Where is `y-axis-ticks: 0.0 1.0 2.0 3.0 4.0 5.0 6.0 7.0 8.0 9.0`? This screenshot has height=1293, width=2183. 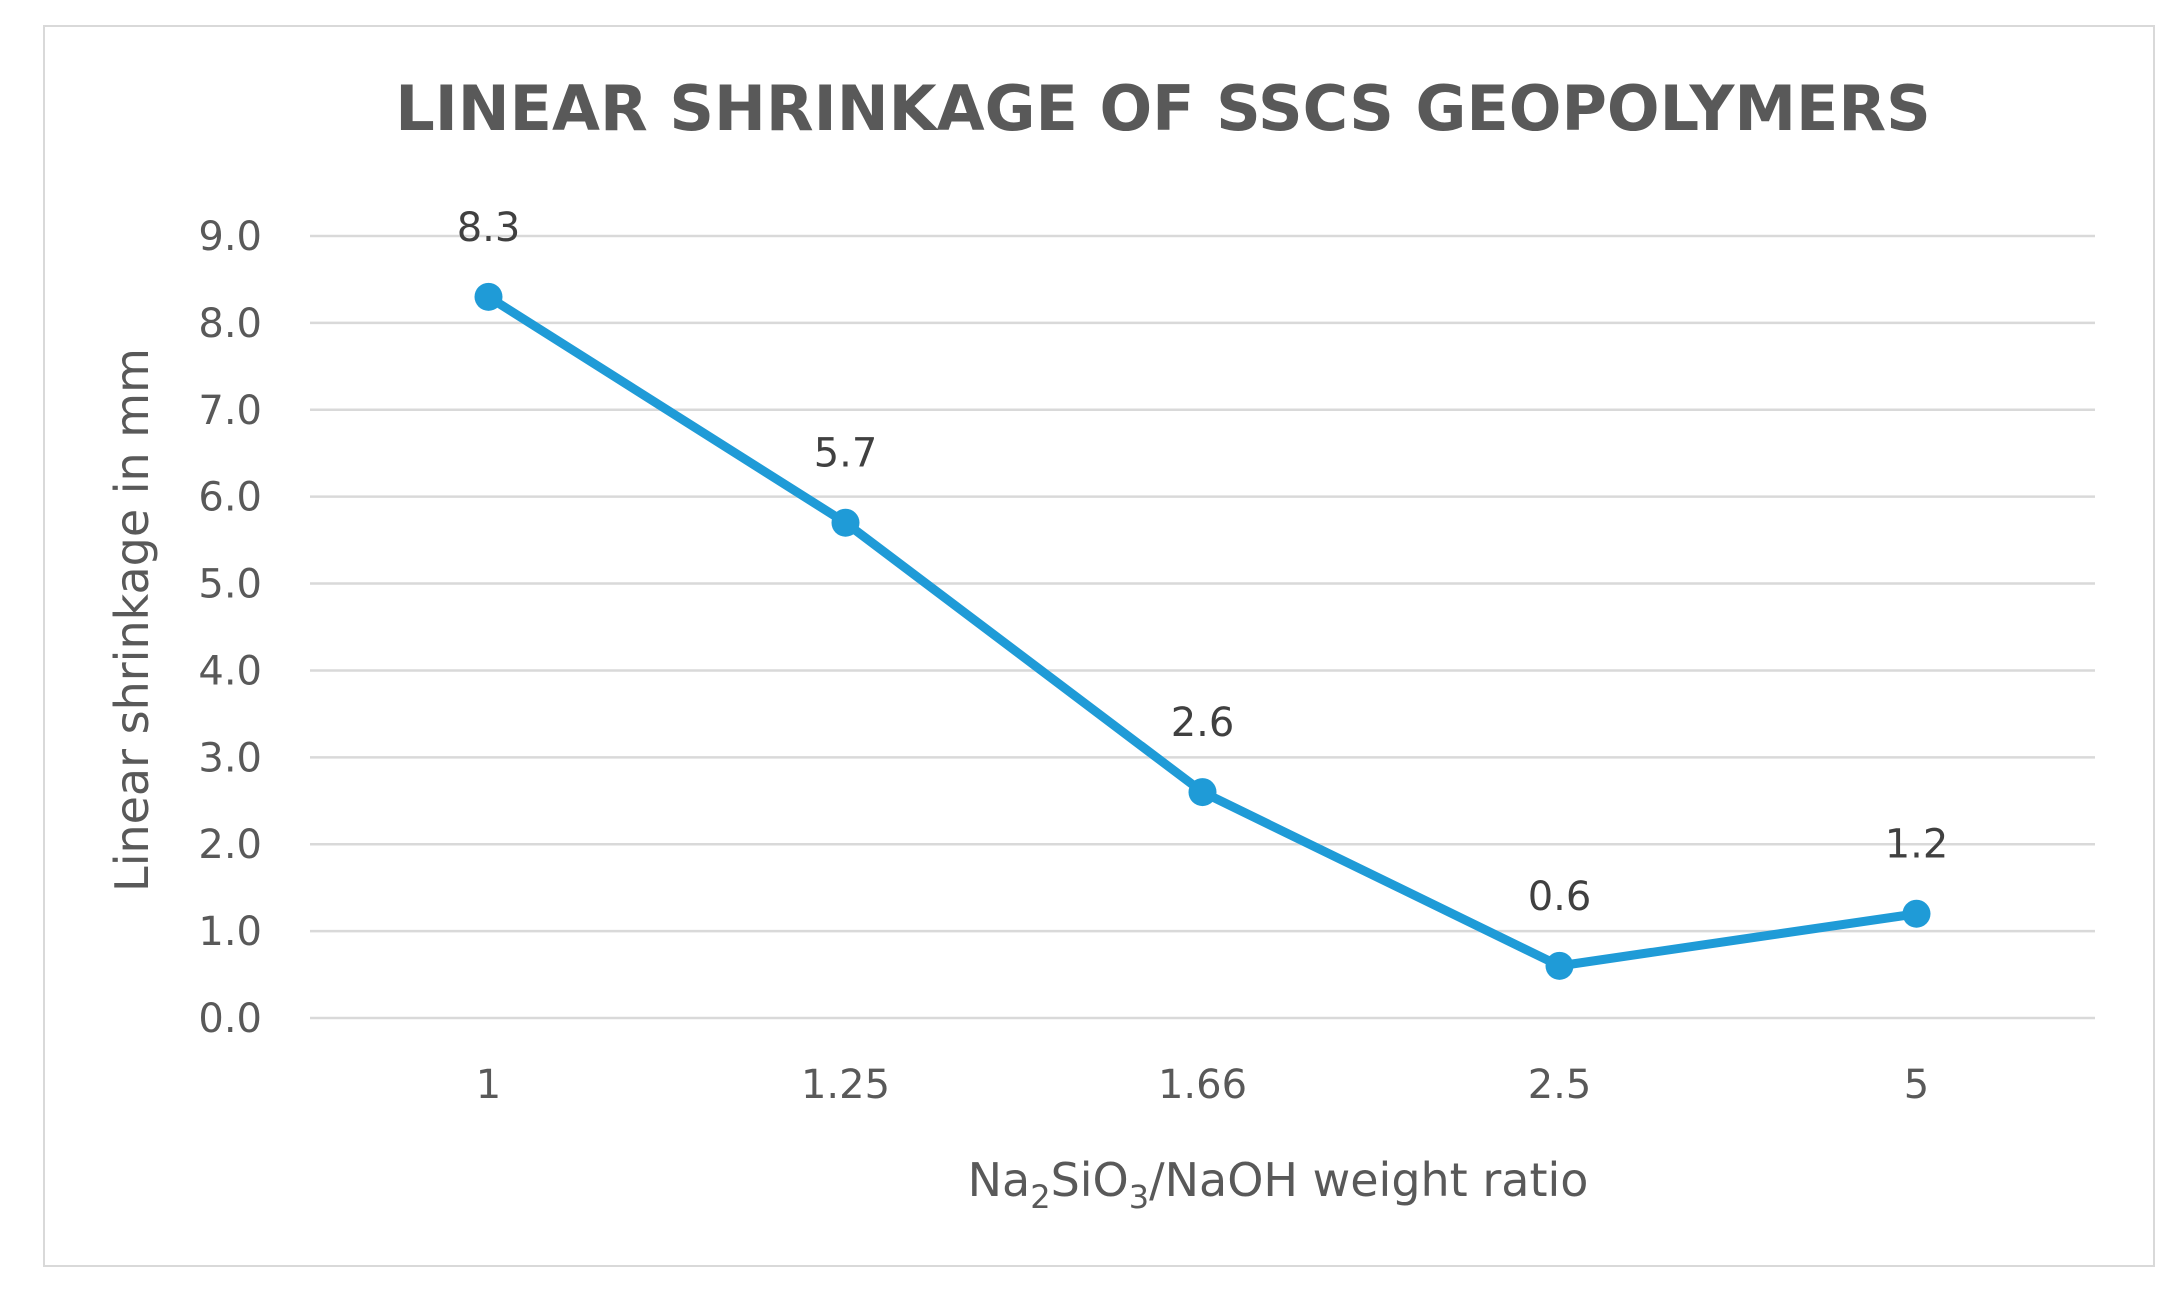
y-axis-ticks: 0.0 1.0 2.0 3.0 4.0 5.0 6.0 7.0 8.0 9.0 is located at coordinates (230, 628).